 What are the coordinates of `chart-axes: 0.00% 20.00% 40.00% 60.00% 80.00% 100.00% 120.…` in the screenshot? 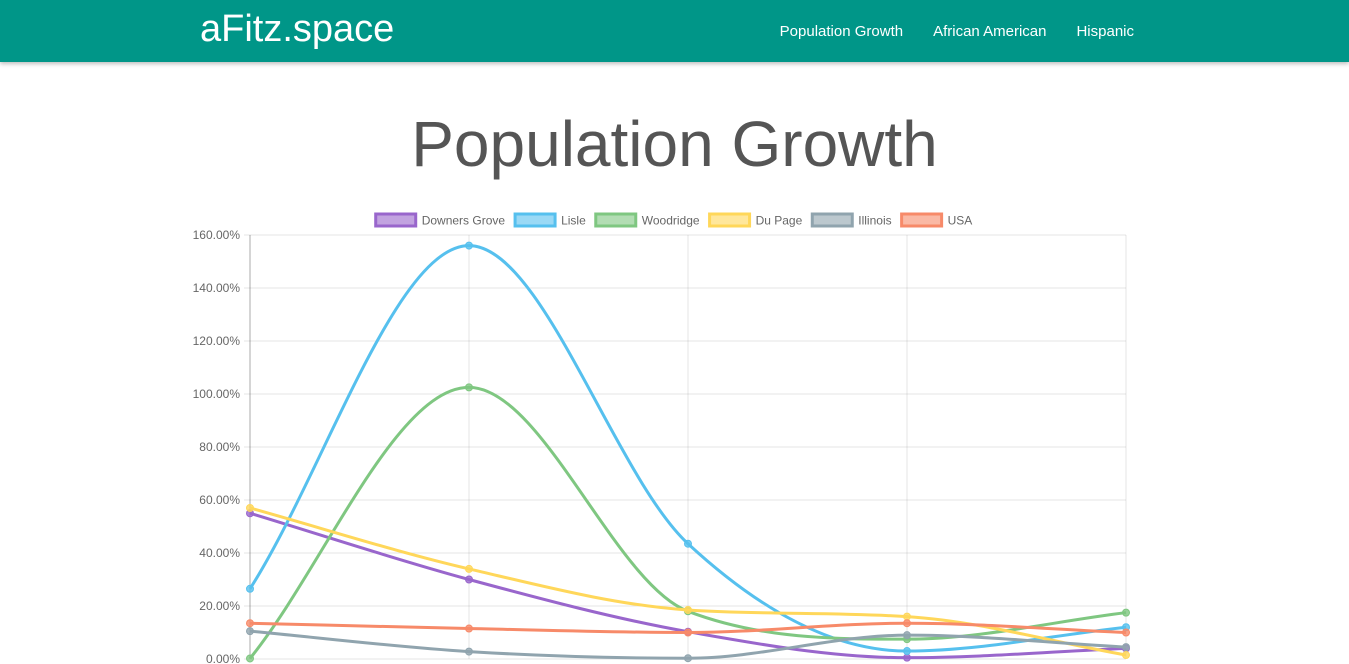 It's located at (222, 446).